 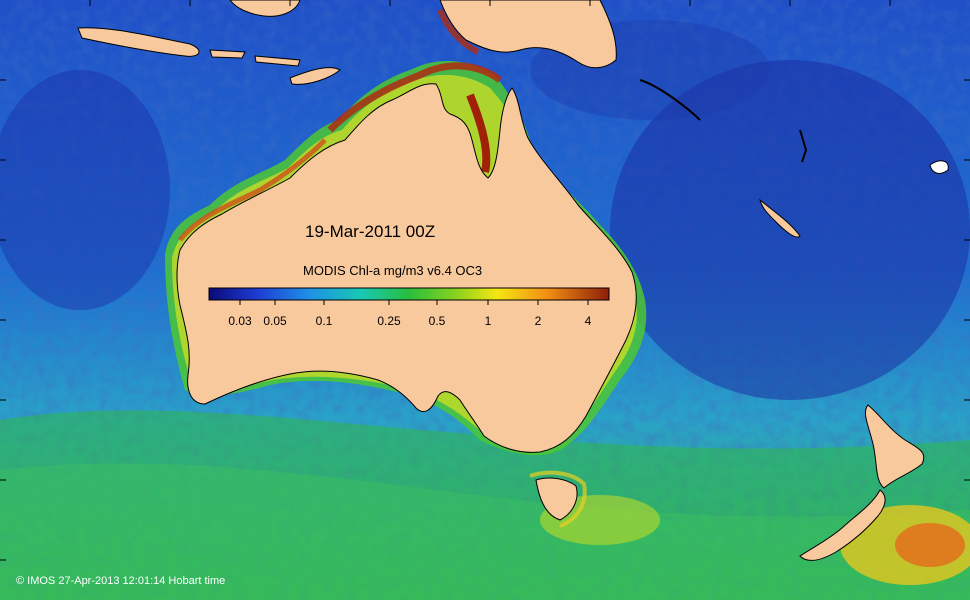 What do you see at coordinates (415, 97) in the screenshot?
I see `high-chl-rim-north` at bounding box center [415, 97].